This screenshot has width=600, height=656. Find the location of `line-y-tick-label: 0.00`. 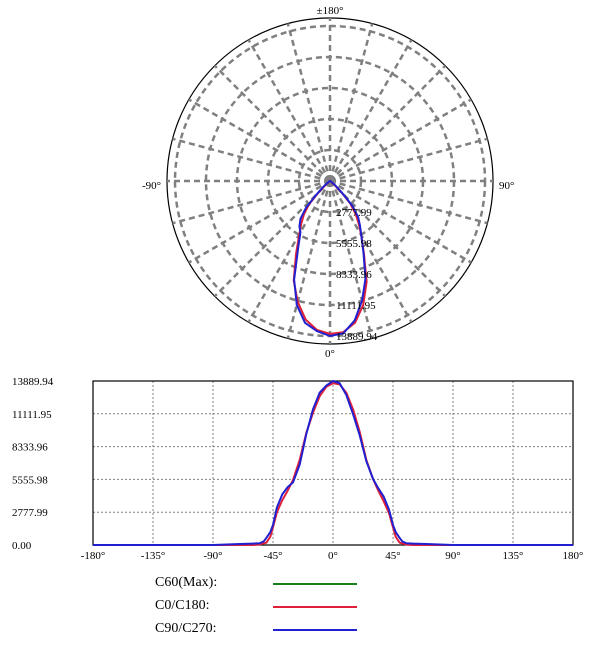

line-y-tick-label: 0.00 is located at coordinates (22, 546).